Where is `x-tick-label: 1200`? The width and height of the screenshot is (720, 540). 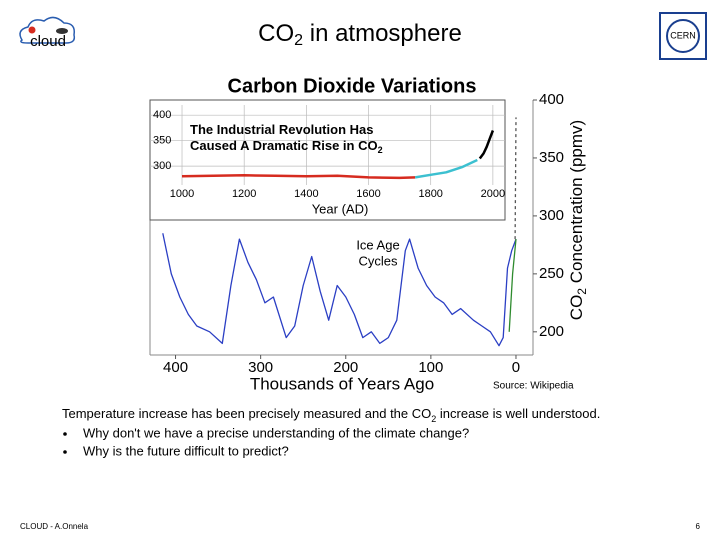 x-tick-label: 1200 is located at coordinates (244, 194).